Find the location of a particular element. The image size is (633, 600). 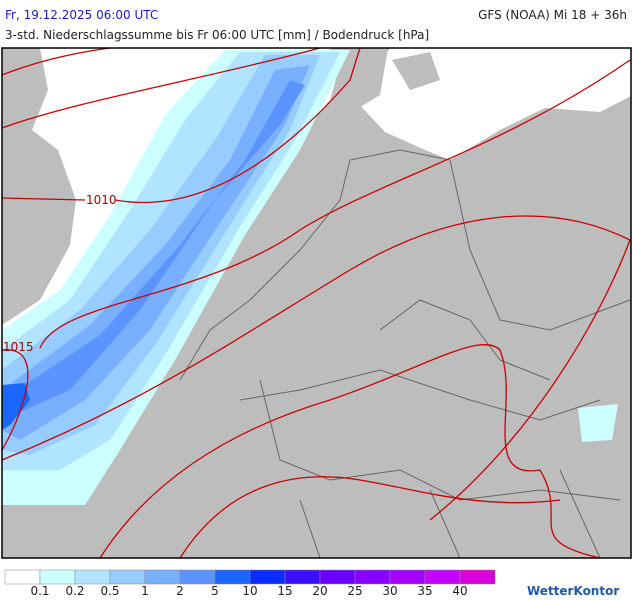

header-model: GFS (NOAA) Mi 18 + 36h is located at coordinates (552, 15).